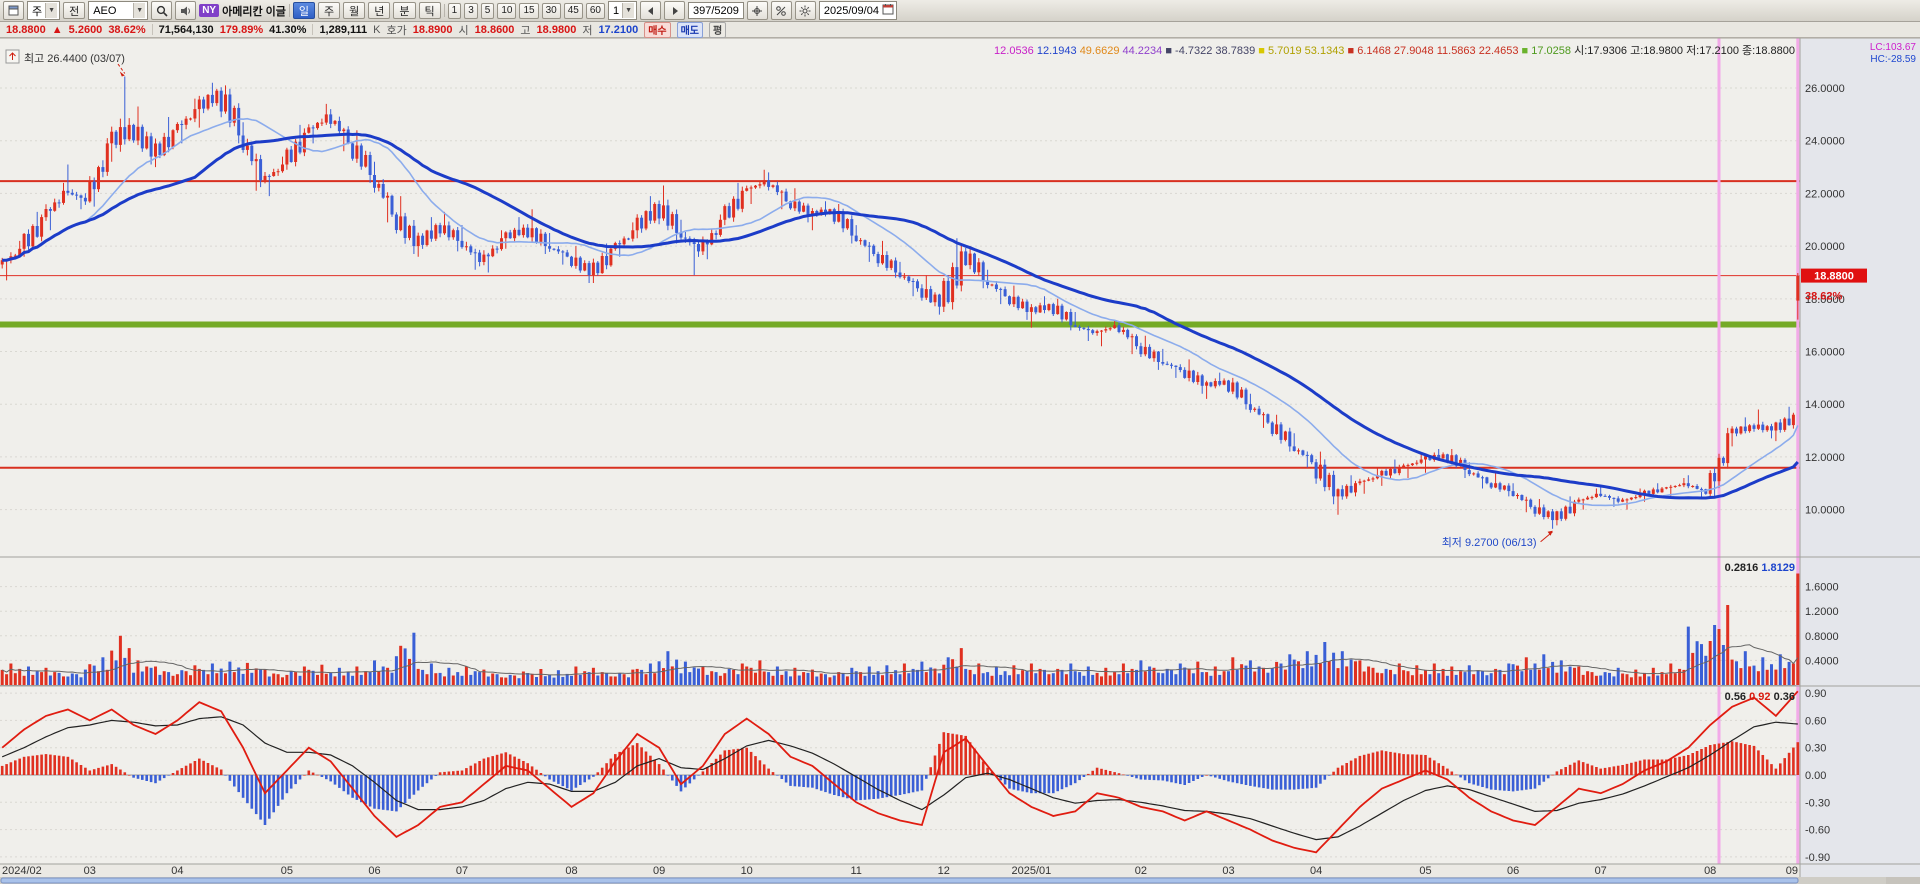  I want to click on svg-text: 02, so click(1141, 871).